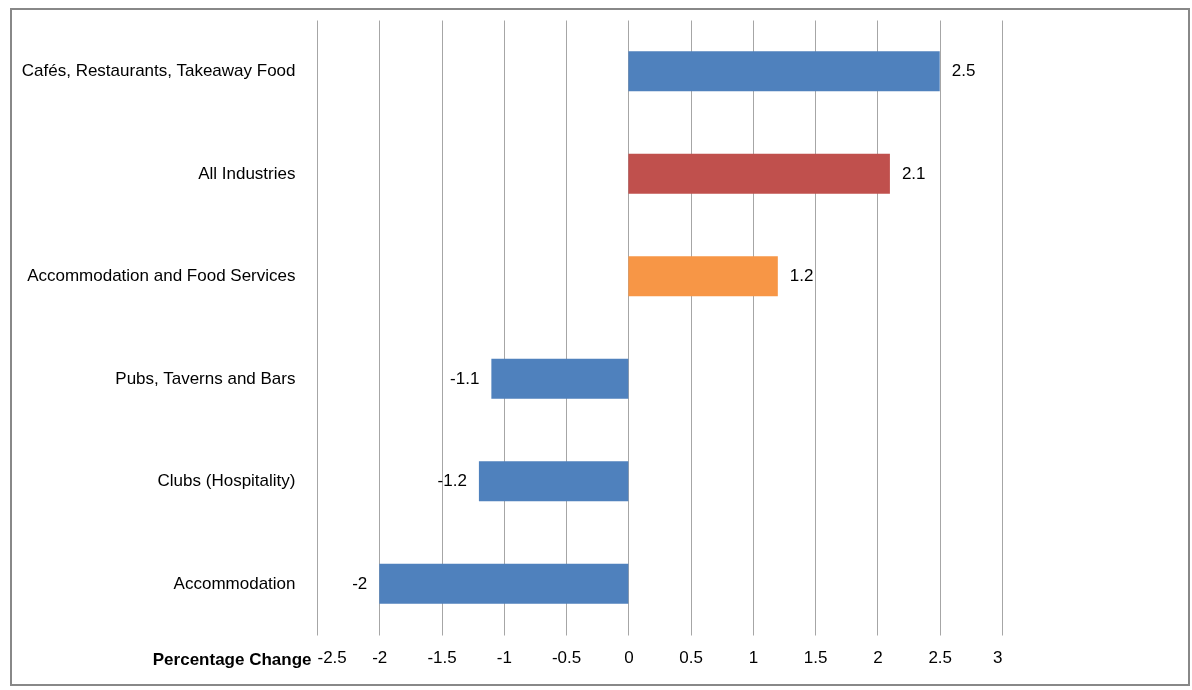 The width and height of the screenshot is (1192, 690). I want to click on data-label: -1.2, so click(452, 481).